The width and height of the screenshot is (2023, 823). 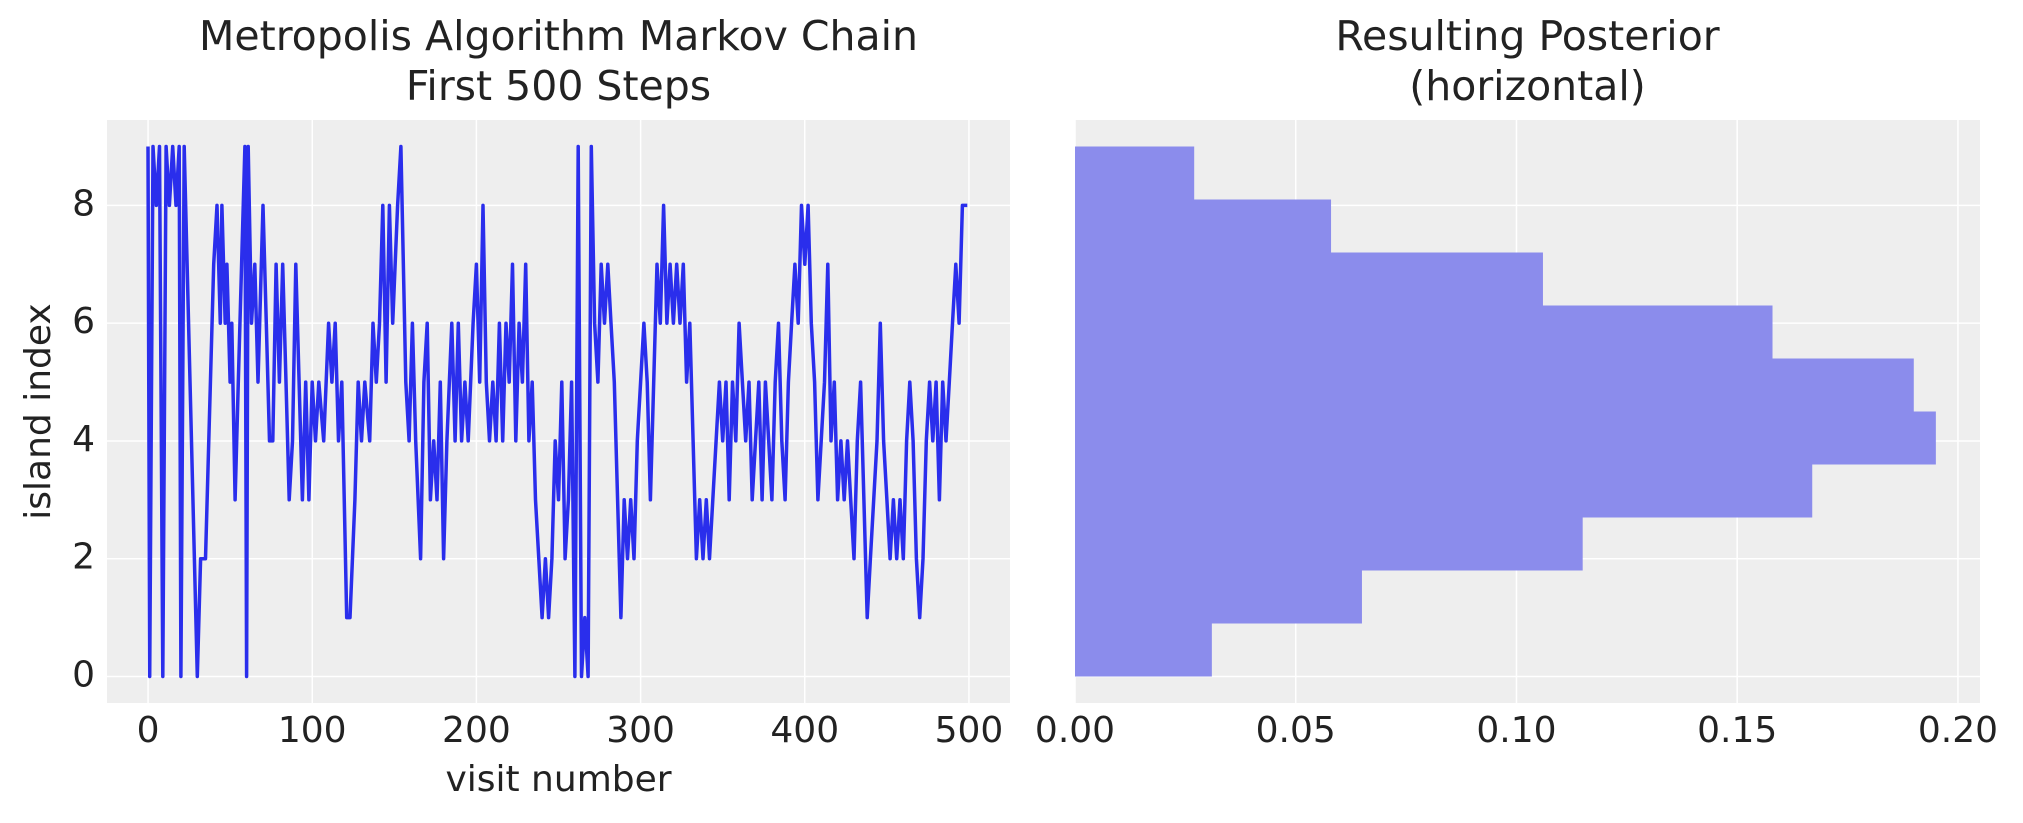 I want to click on y-tick-label: 0, so click(x=83, y=675).